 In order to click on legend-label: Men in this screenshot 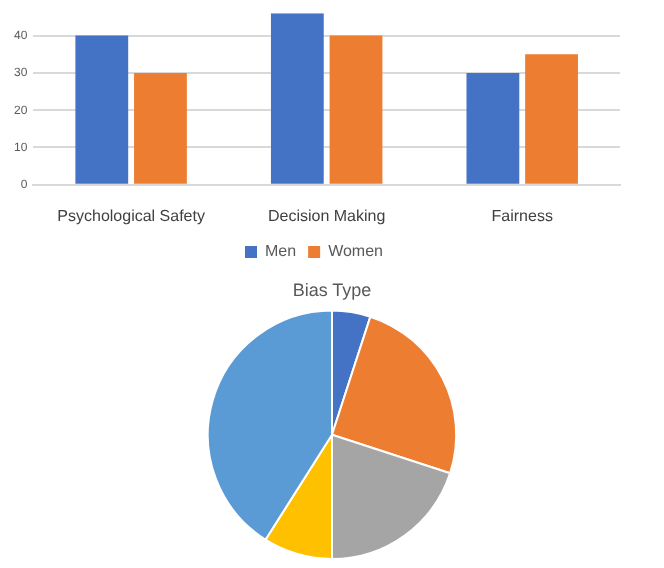, I will do `click(281, 251)`.